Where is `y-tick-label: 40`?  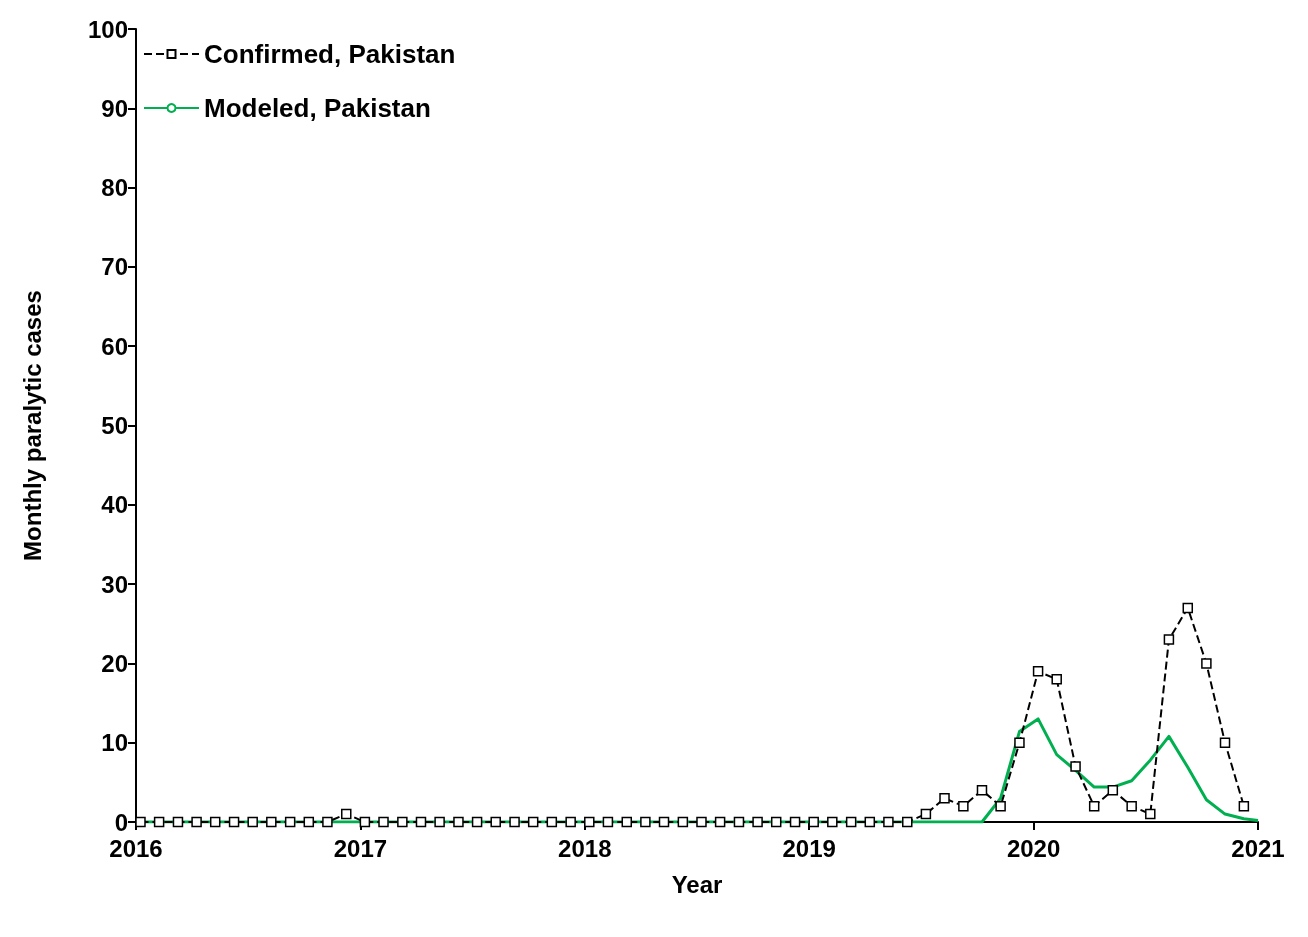 y-tick-label: 40 is located at coordinates (114, 505).